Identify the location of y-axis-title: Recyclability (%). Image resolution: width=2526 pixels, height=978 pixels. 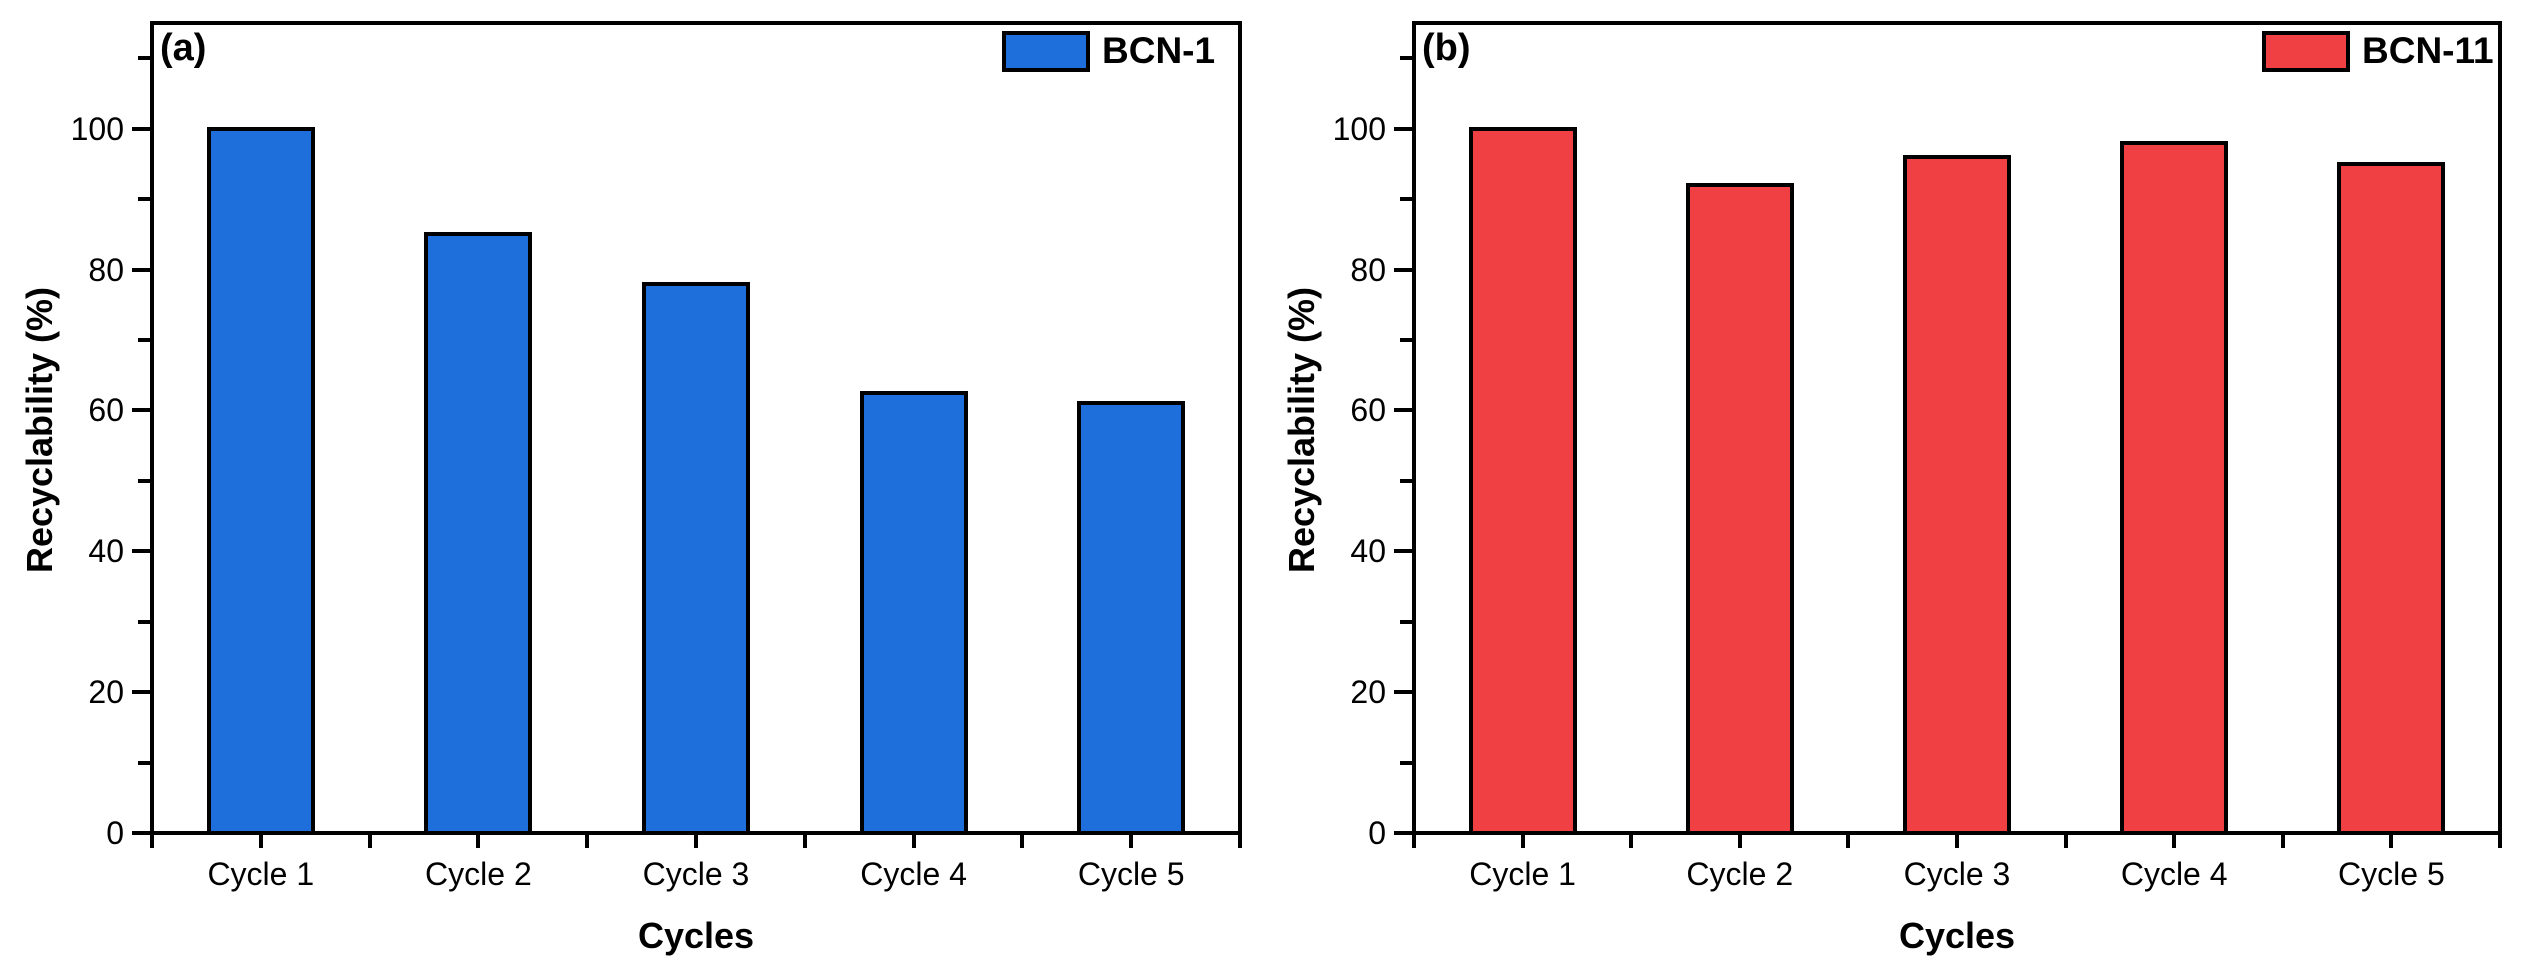
(1301, 430).